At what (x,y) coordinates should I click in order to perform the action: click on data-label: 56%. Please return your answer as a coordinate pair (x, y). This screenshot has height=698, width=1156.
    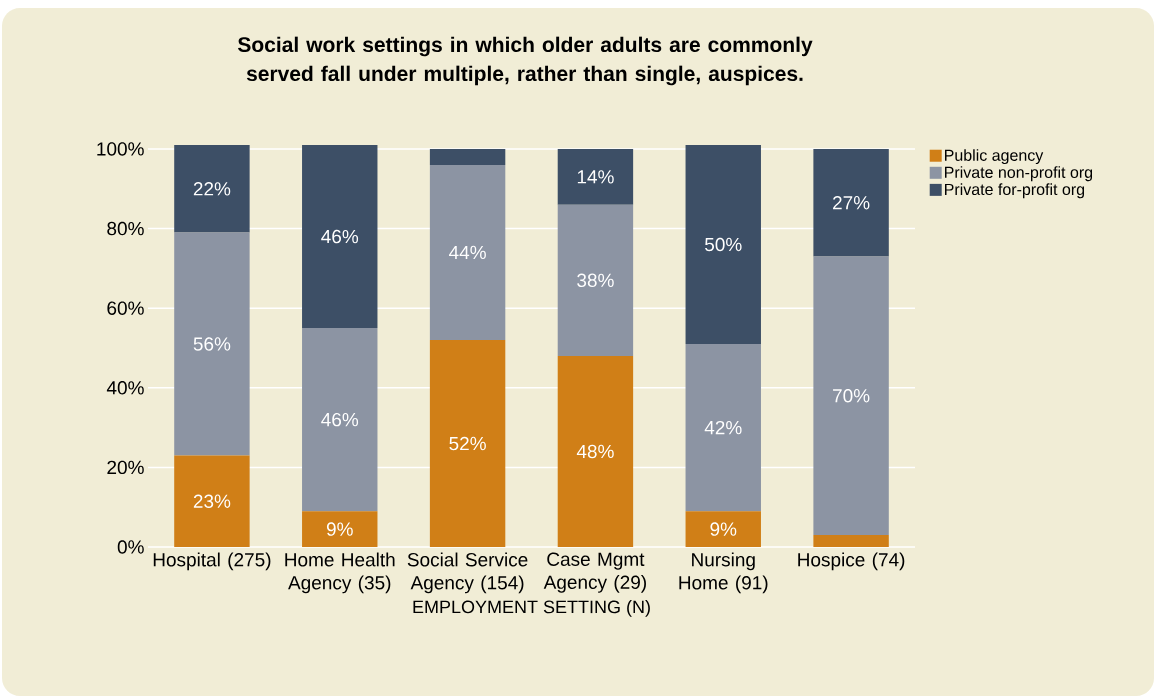
    Looking at the image, I should click on (212, 344).